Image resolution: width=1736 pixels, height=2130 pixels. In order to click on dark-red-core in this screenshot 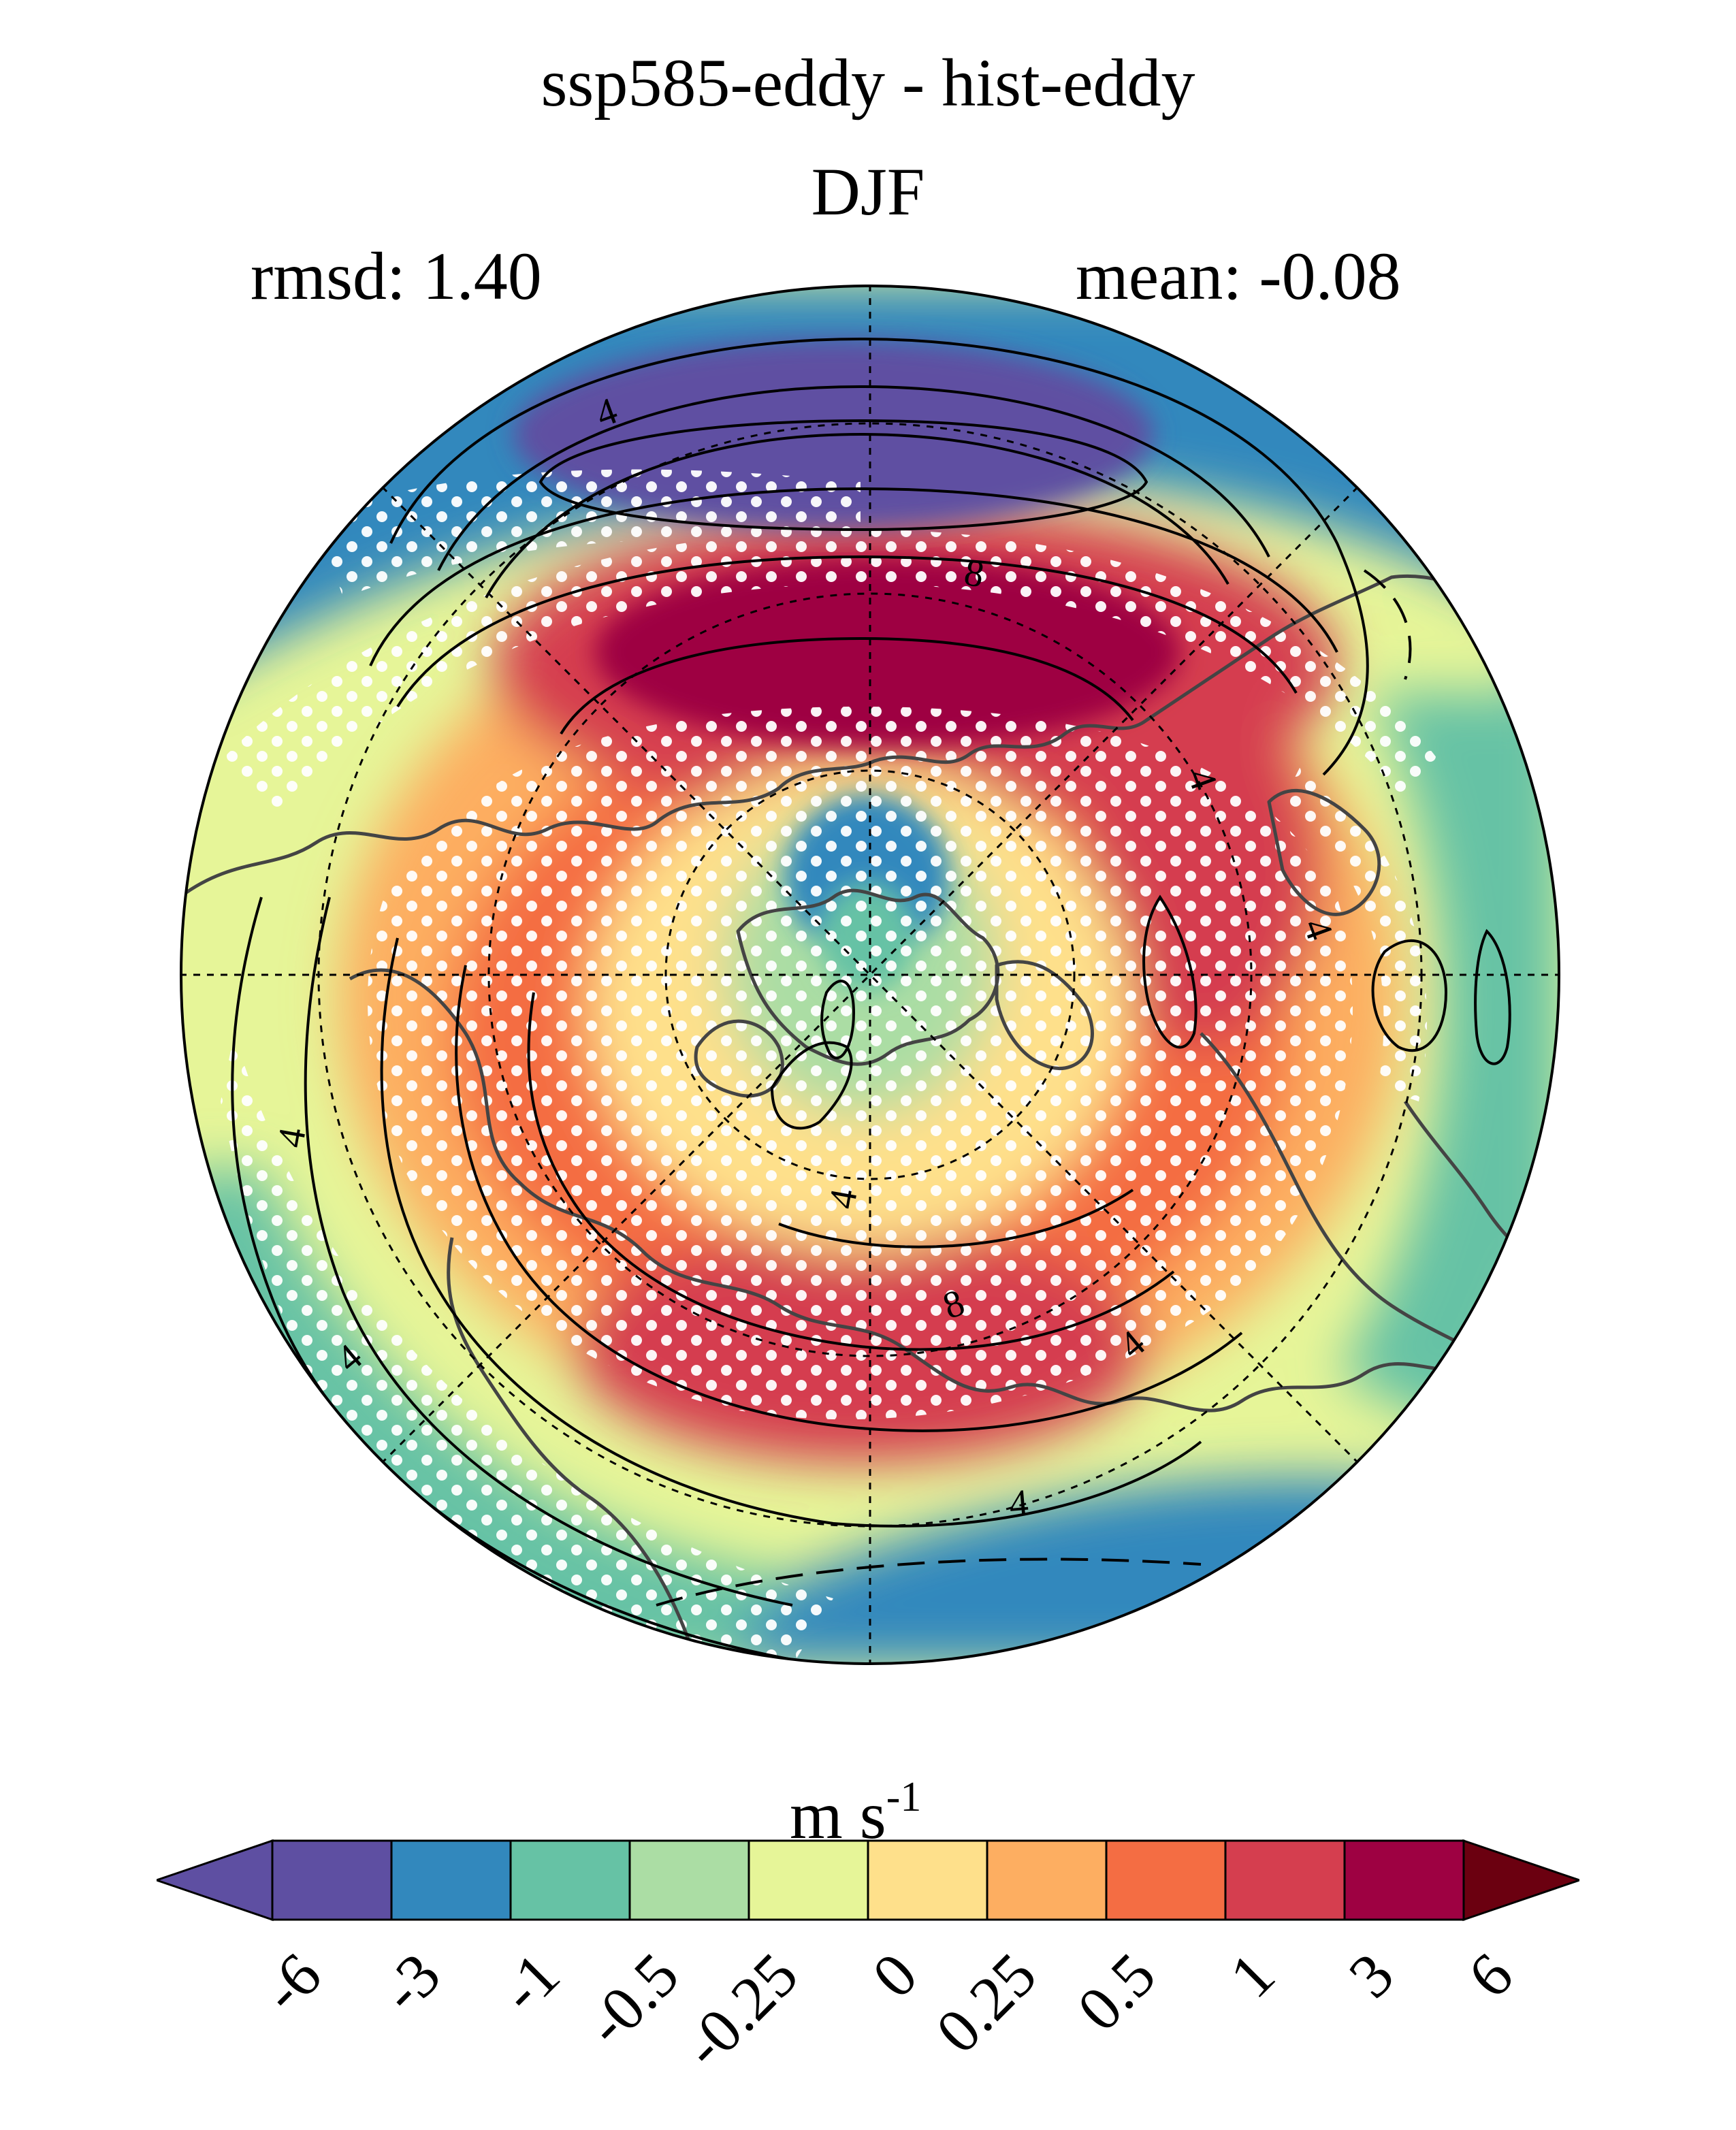, I will do `click(887, 652)`.